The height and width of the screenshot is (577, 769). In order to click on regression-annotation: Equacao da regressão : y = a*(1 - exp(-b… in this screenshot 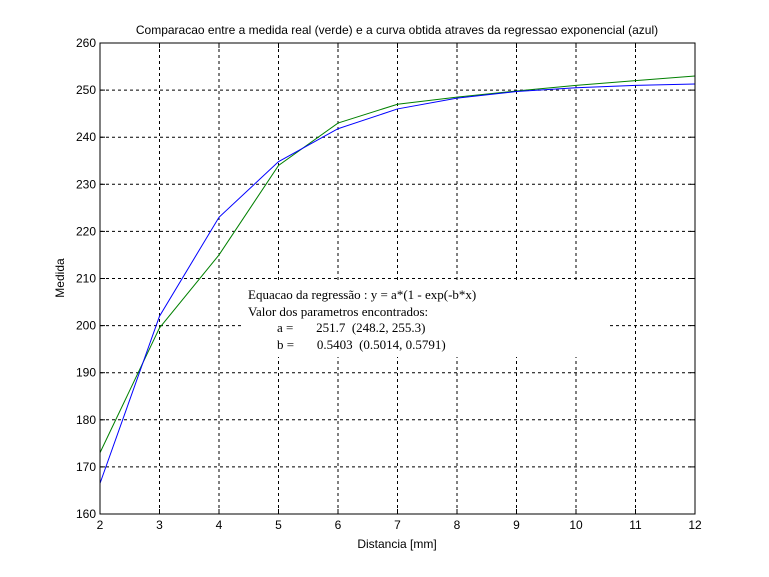, I will do `click(426, 320)`.